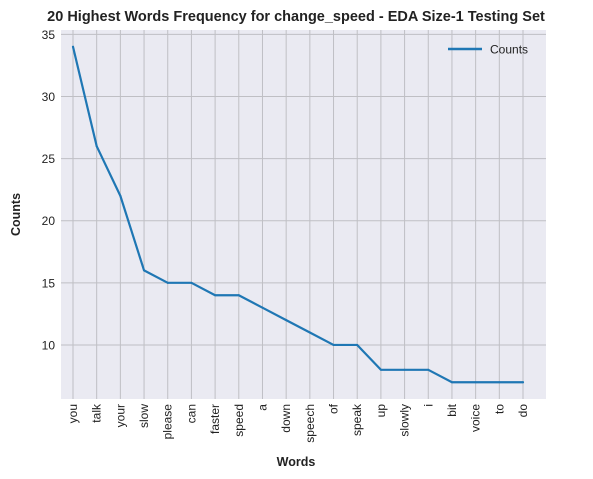 The image size is (593, 479). I want to click on x-tick-label: talk, so click(97, 413).